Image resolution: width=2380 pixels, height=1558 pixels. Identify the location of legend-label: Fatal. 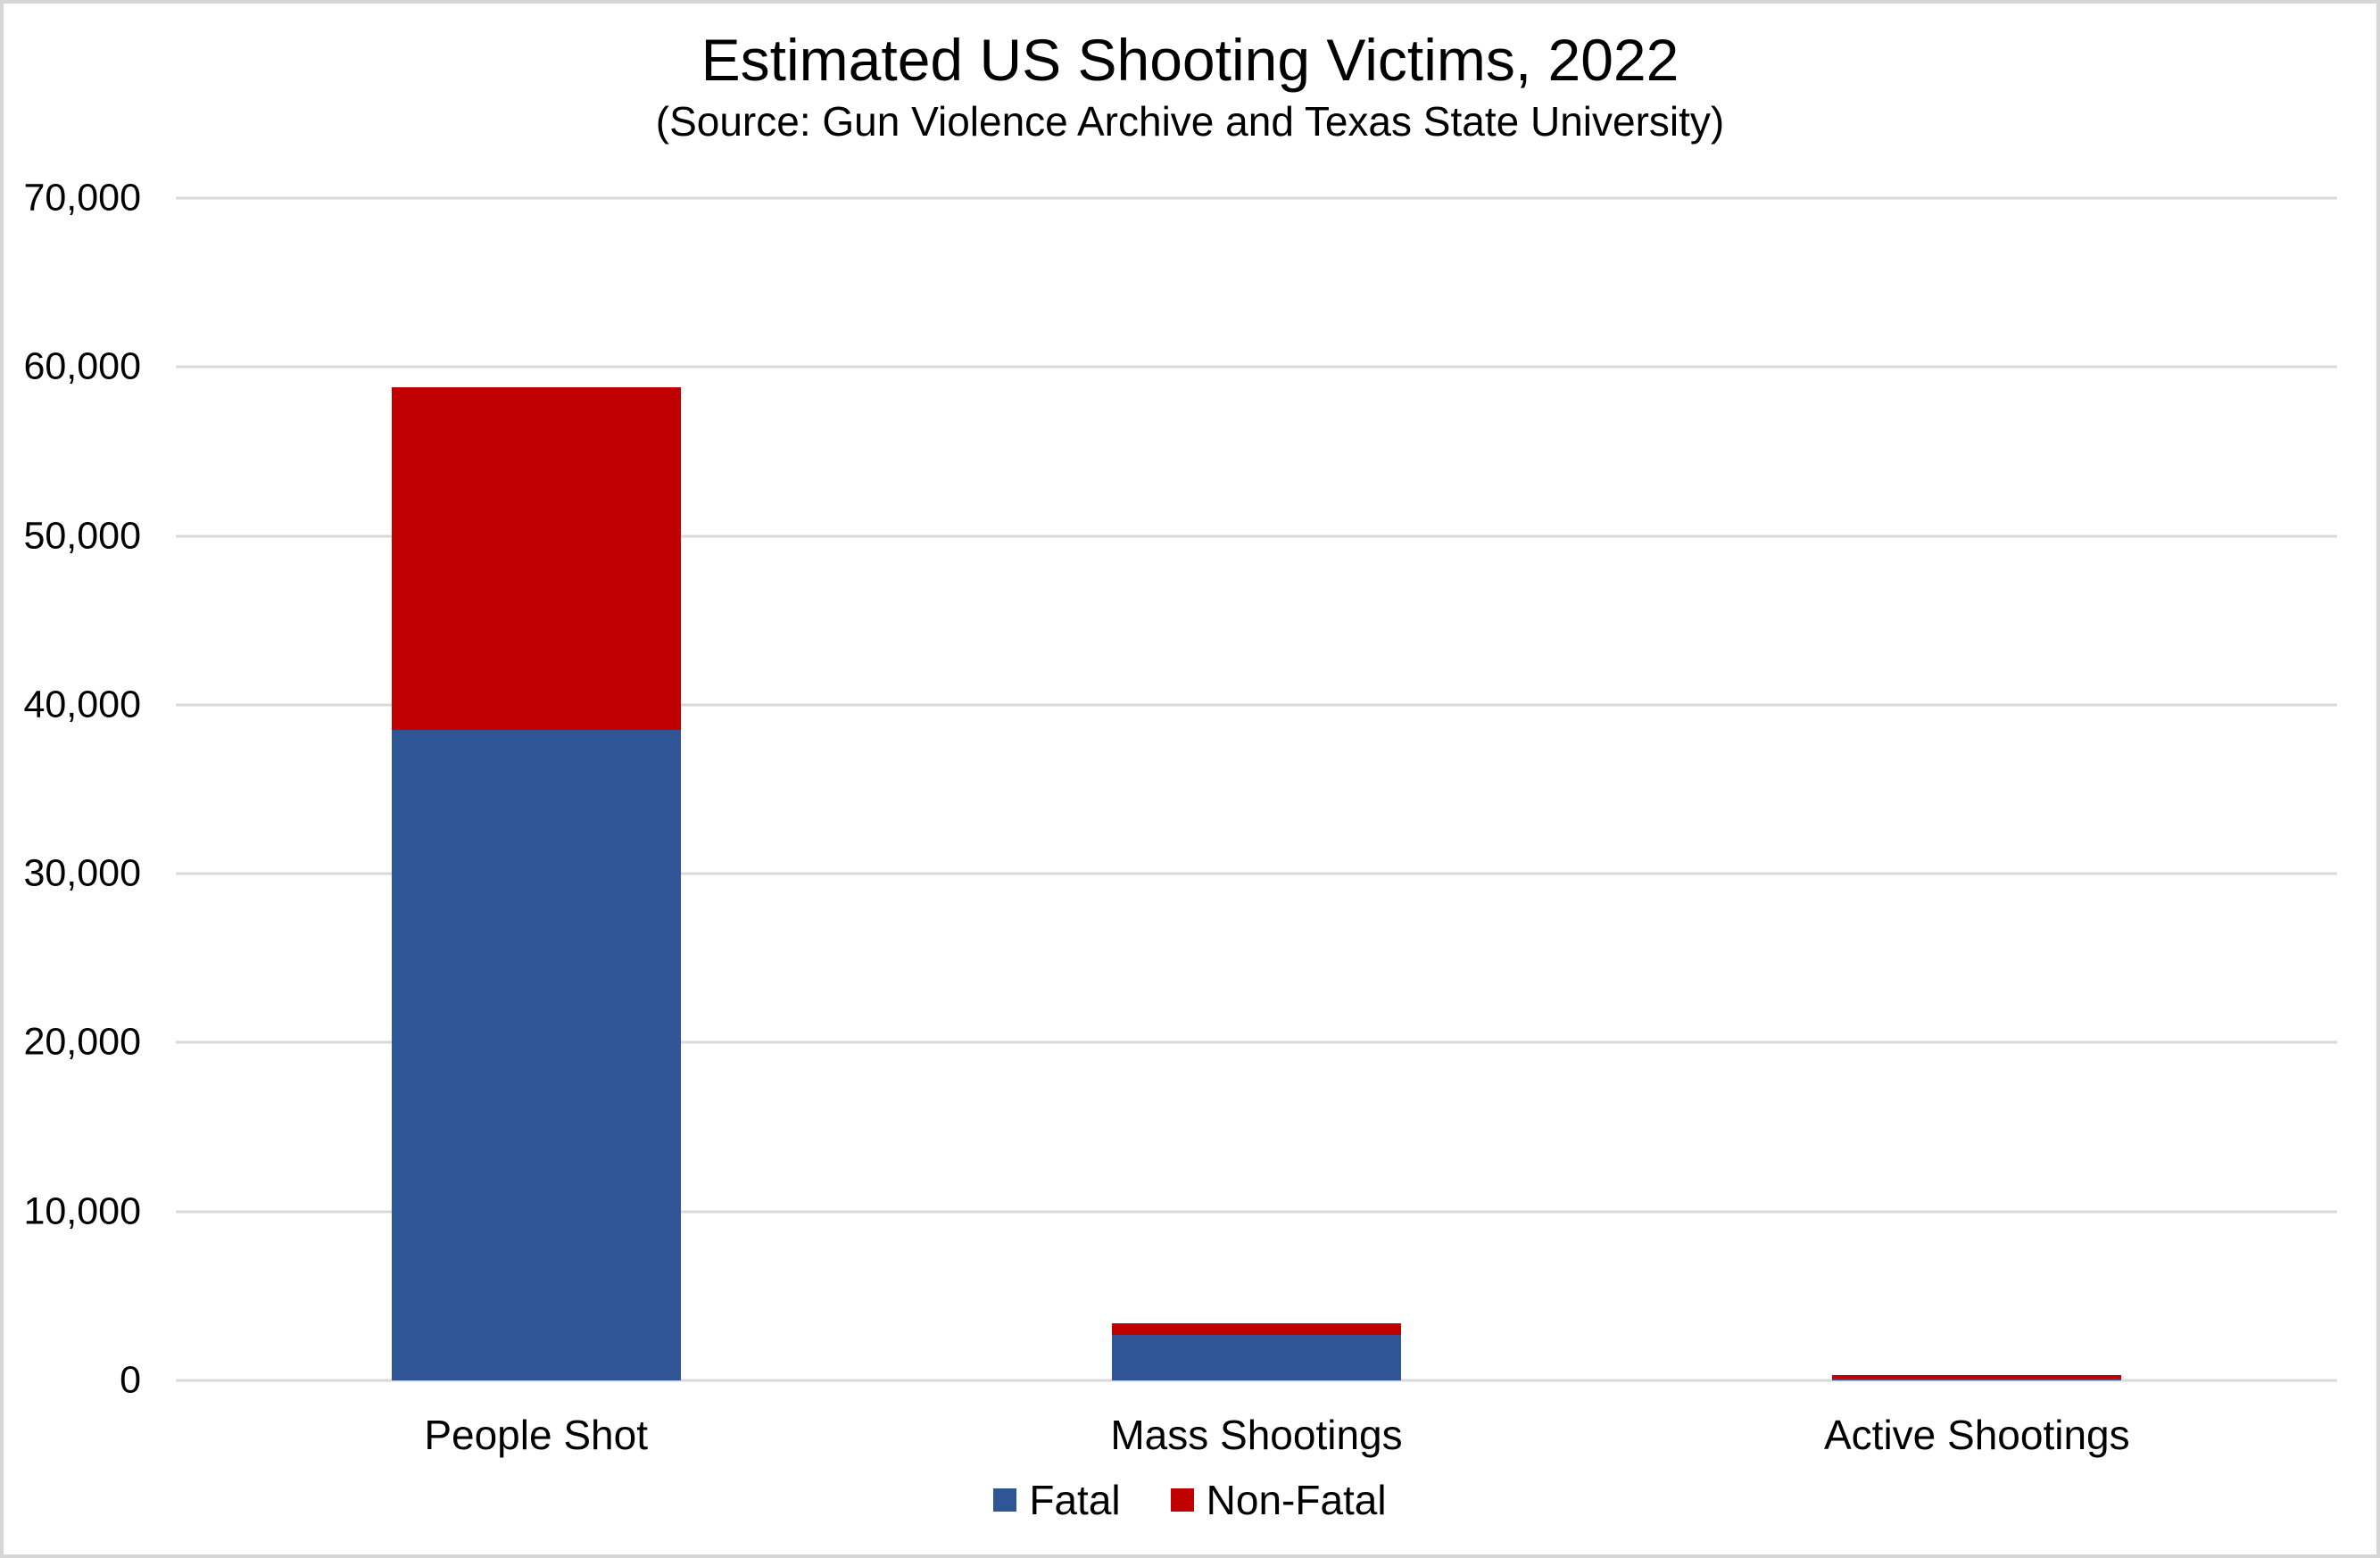
(1075, 1500).